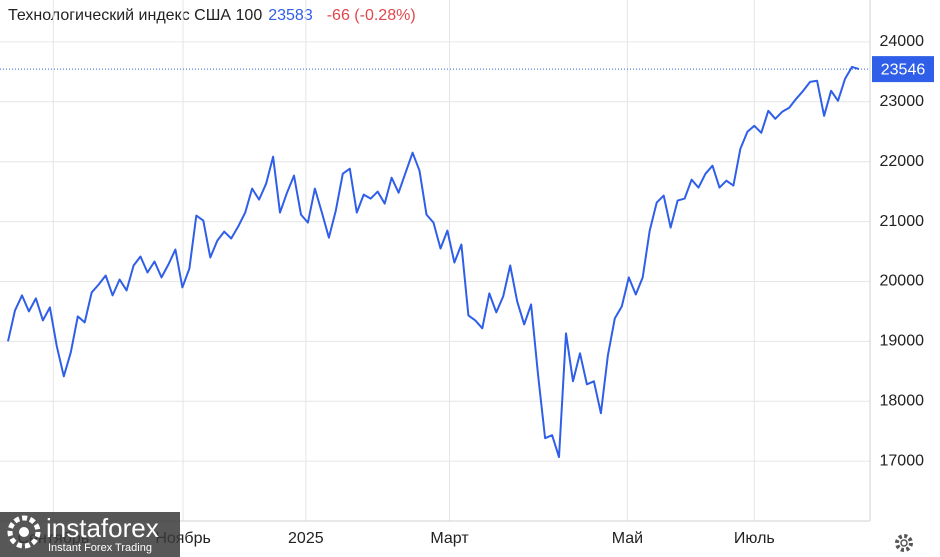 The image size is (940, 557). Describe the element at coordinates (902, 41) in the screenshot. I see `y-tick-label: 24000` at that location.